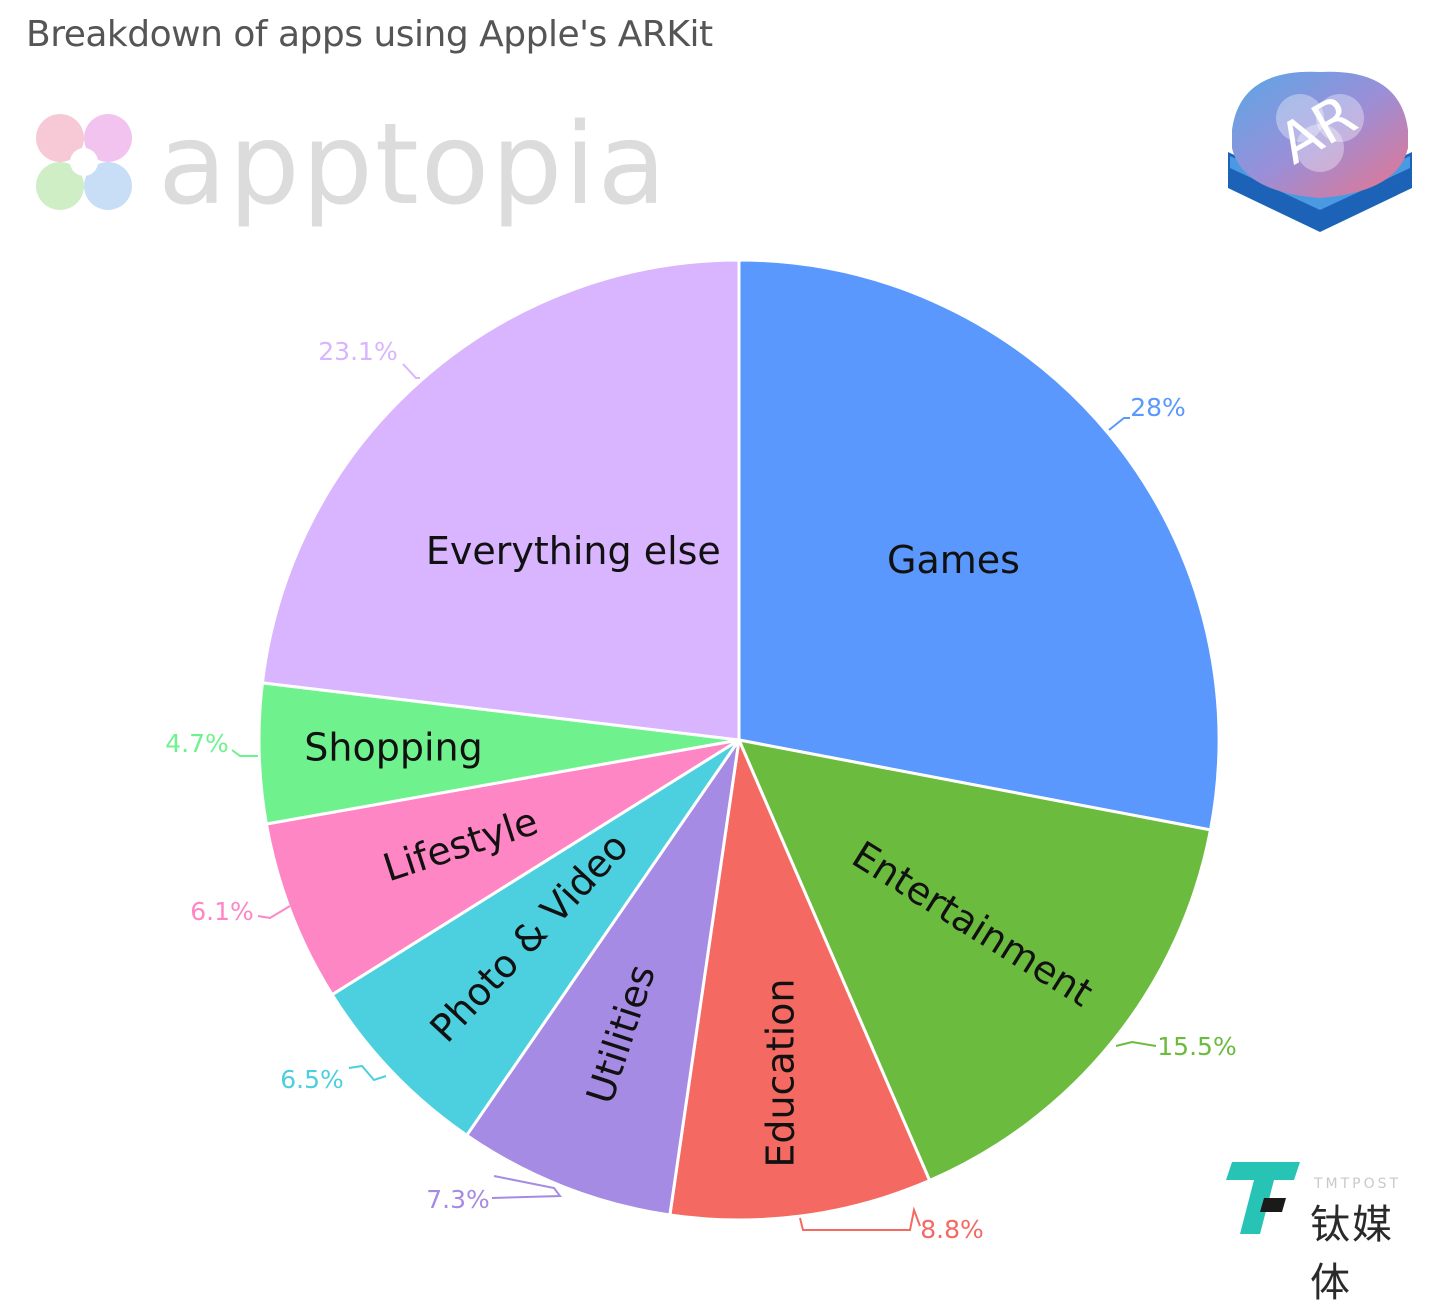 This screenshot has width=1440, height=1308. Describe the element at coordinates (357, 351) in the screenshot. I see `pct-label-everything-else: 23.1%` at that location.